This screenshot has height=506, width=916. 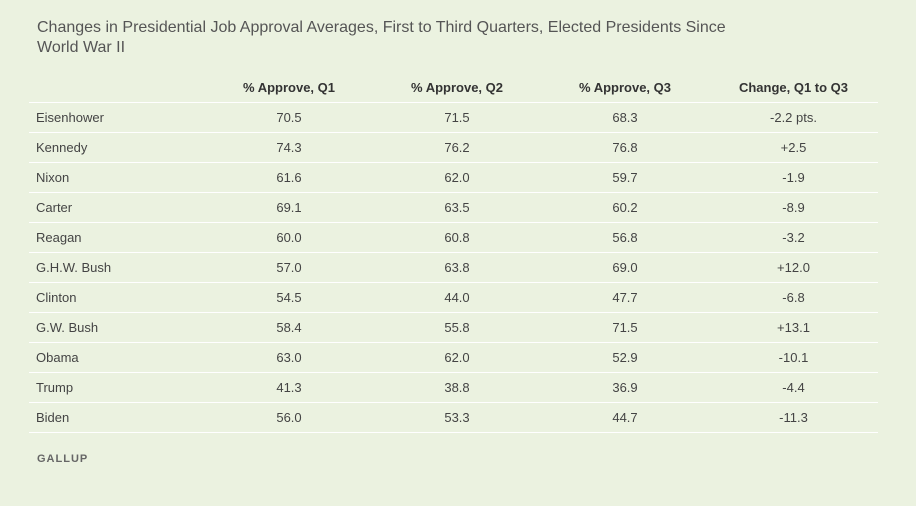 I want to click on cell-q1: 58.4, so click(x=289, y=327).